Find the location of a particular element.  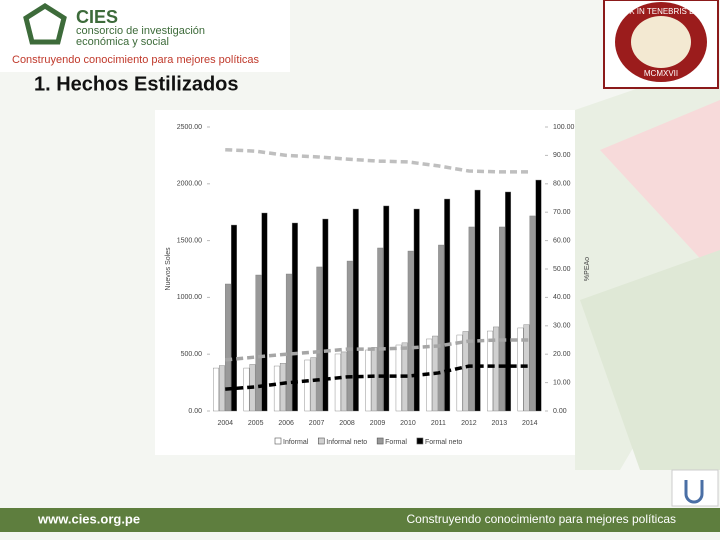

y2-axis-label: %PEAo is located at coordinates (587, 269).